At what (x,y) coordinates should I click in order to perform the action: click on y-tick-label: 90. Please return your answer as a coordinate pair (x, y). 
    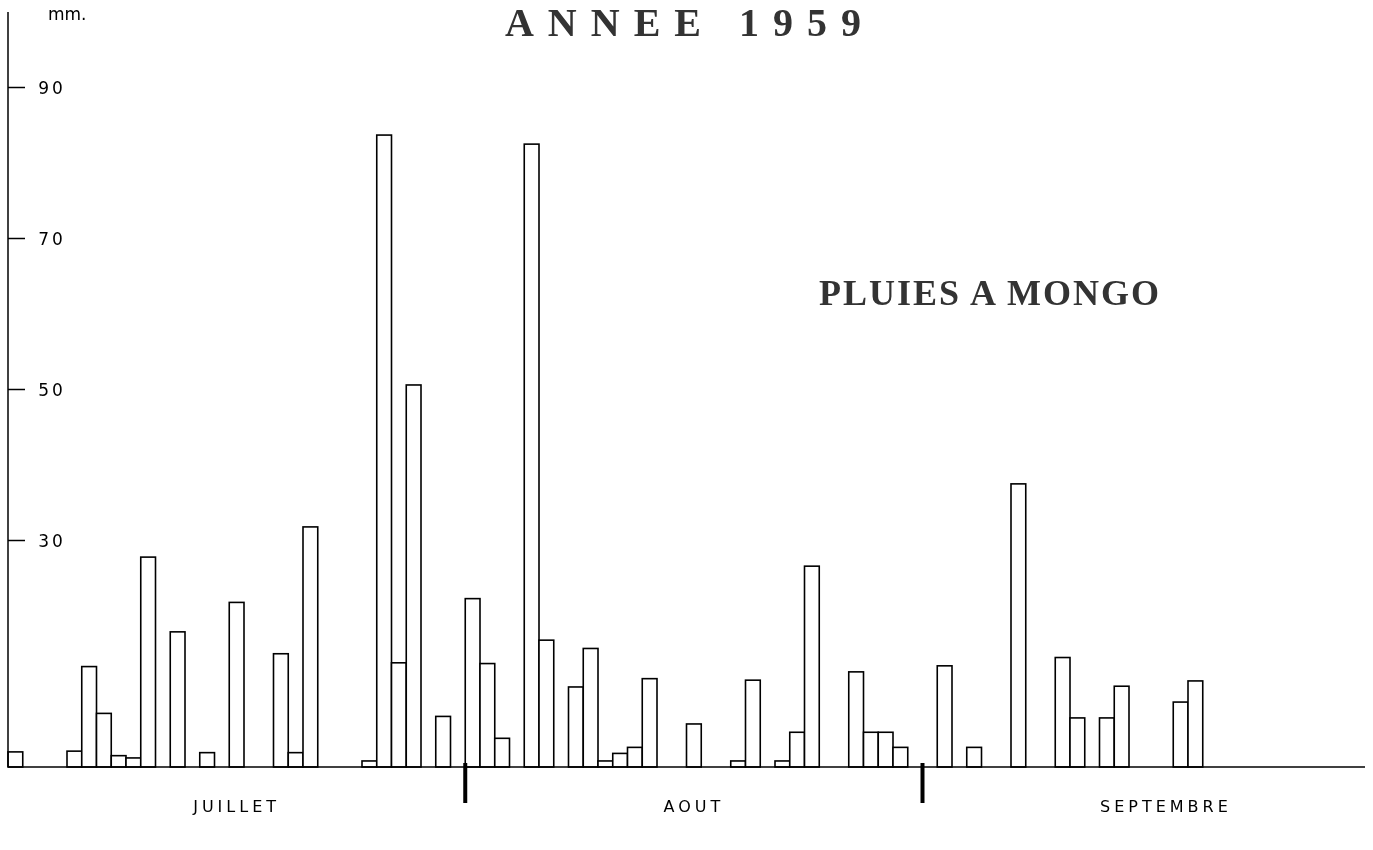
    Looking at the image, I should click on (52, 87).